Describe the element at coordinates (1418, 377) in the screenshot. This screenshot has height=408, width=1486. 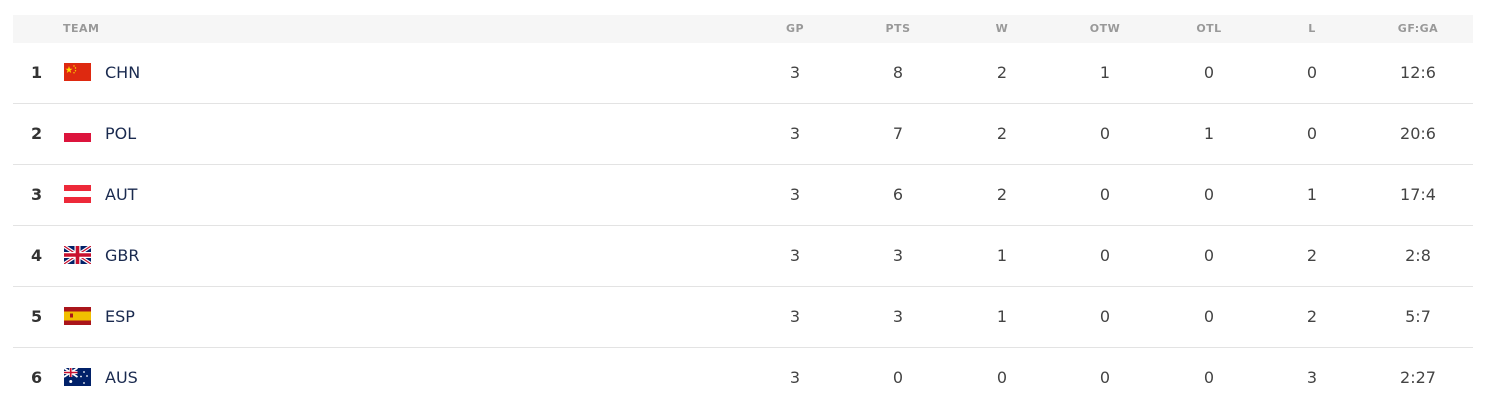
I see `cell-gfga: 2:27` at that location.